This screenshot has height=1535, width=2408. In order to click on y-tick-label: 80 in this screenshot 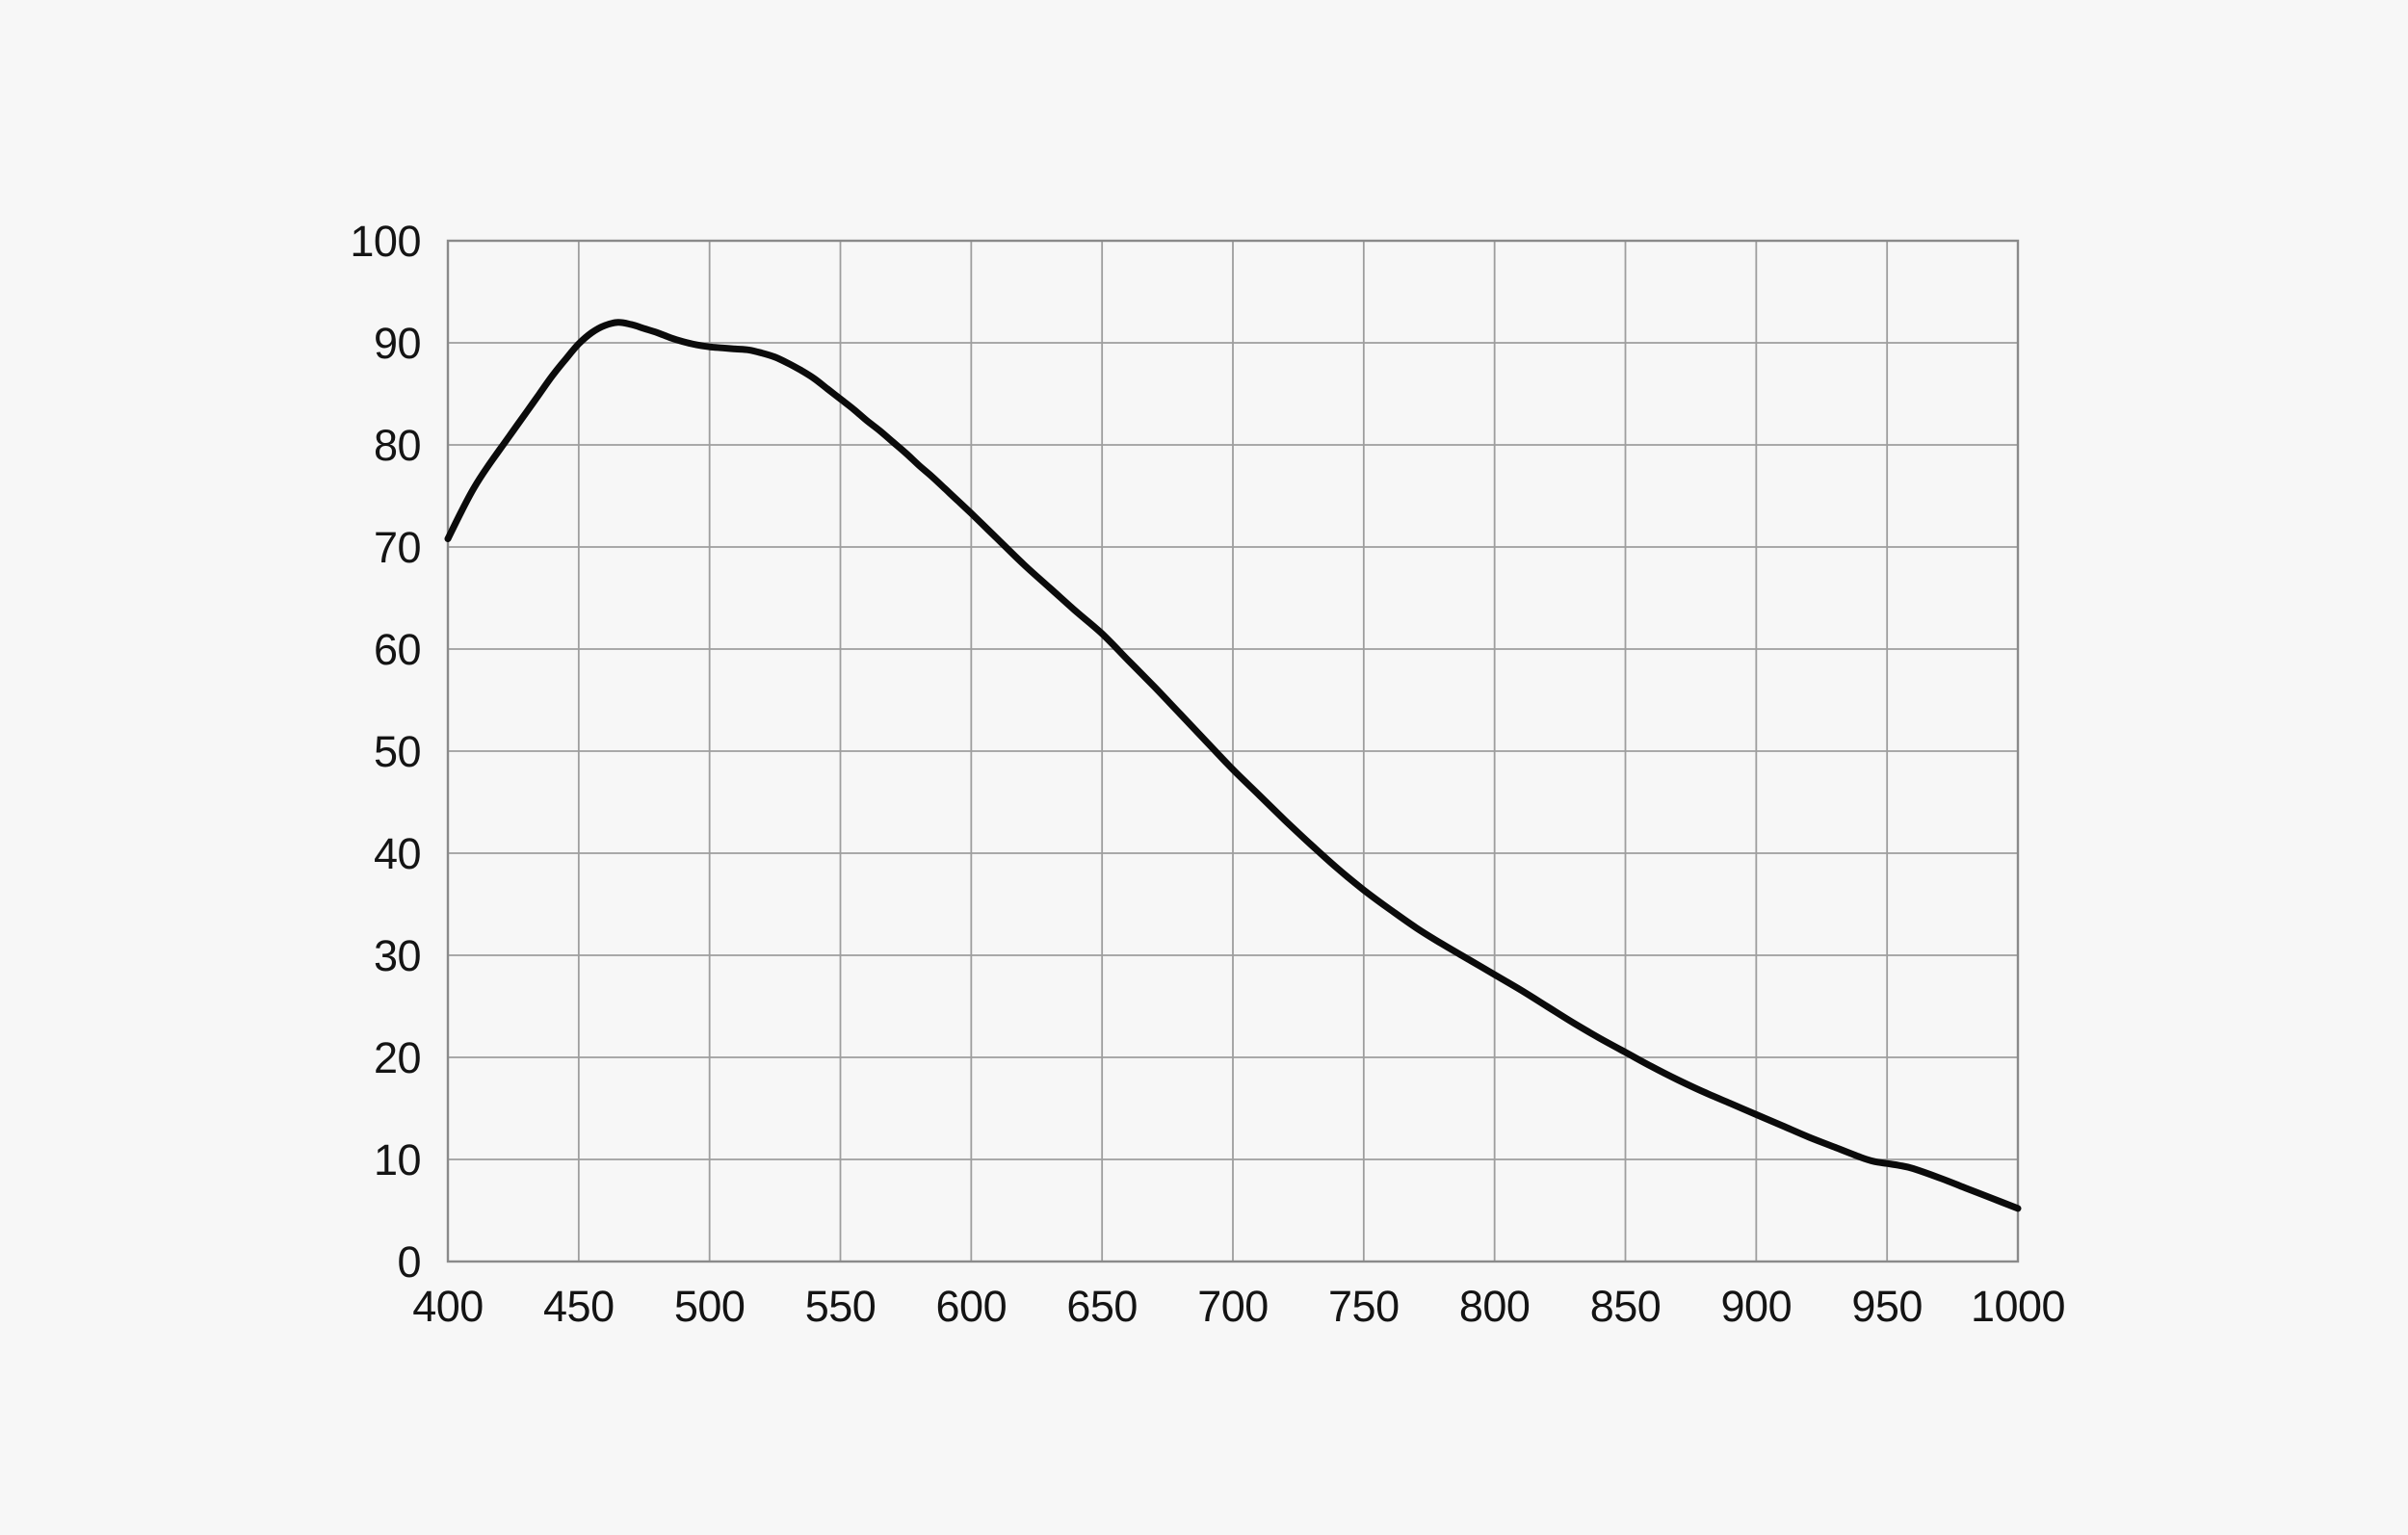, I will do `click(397, 445)`.